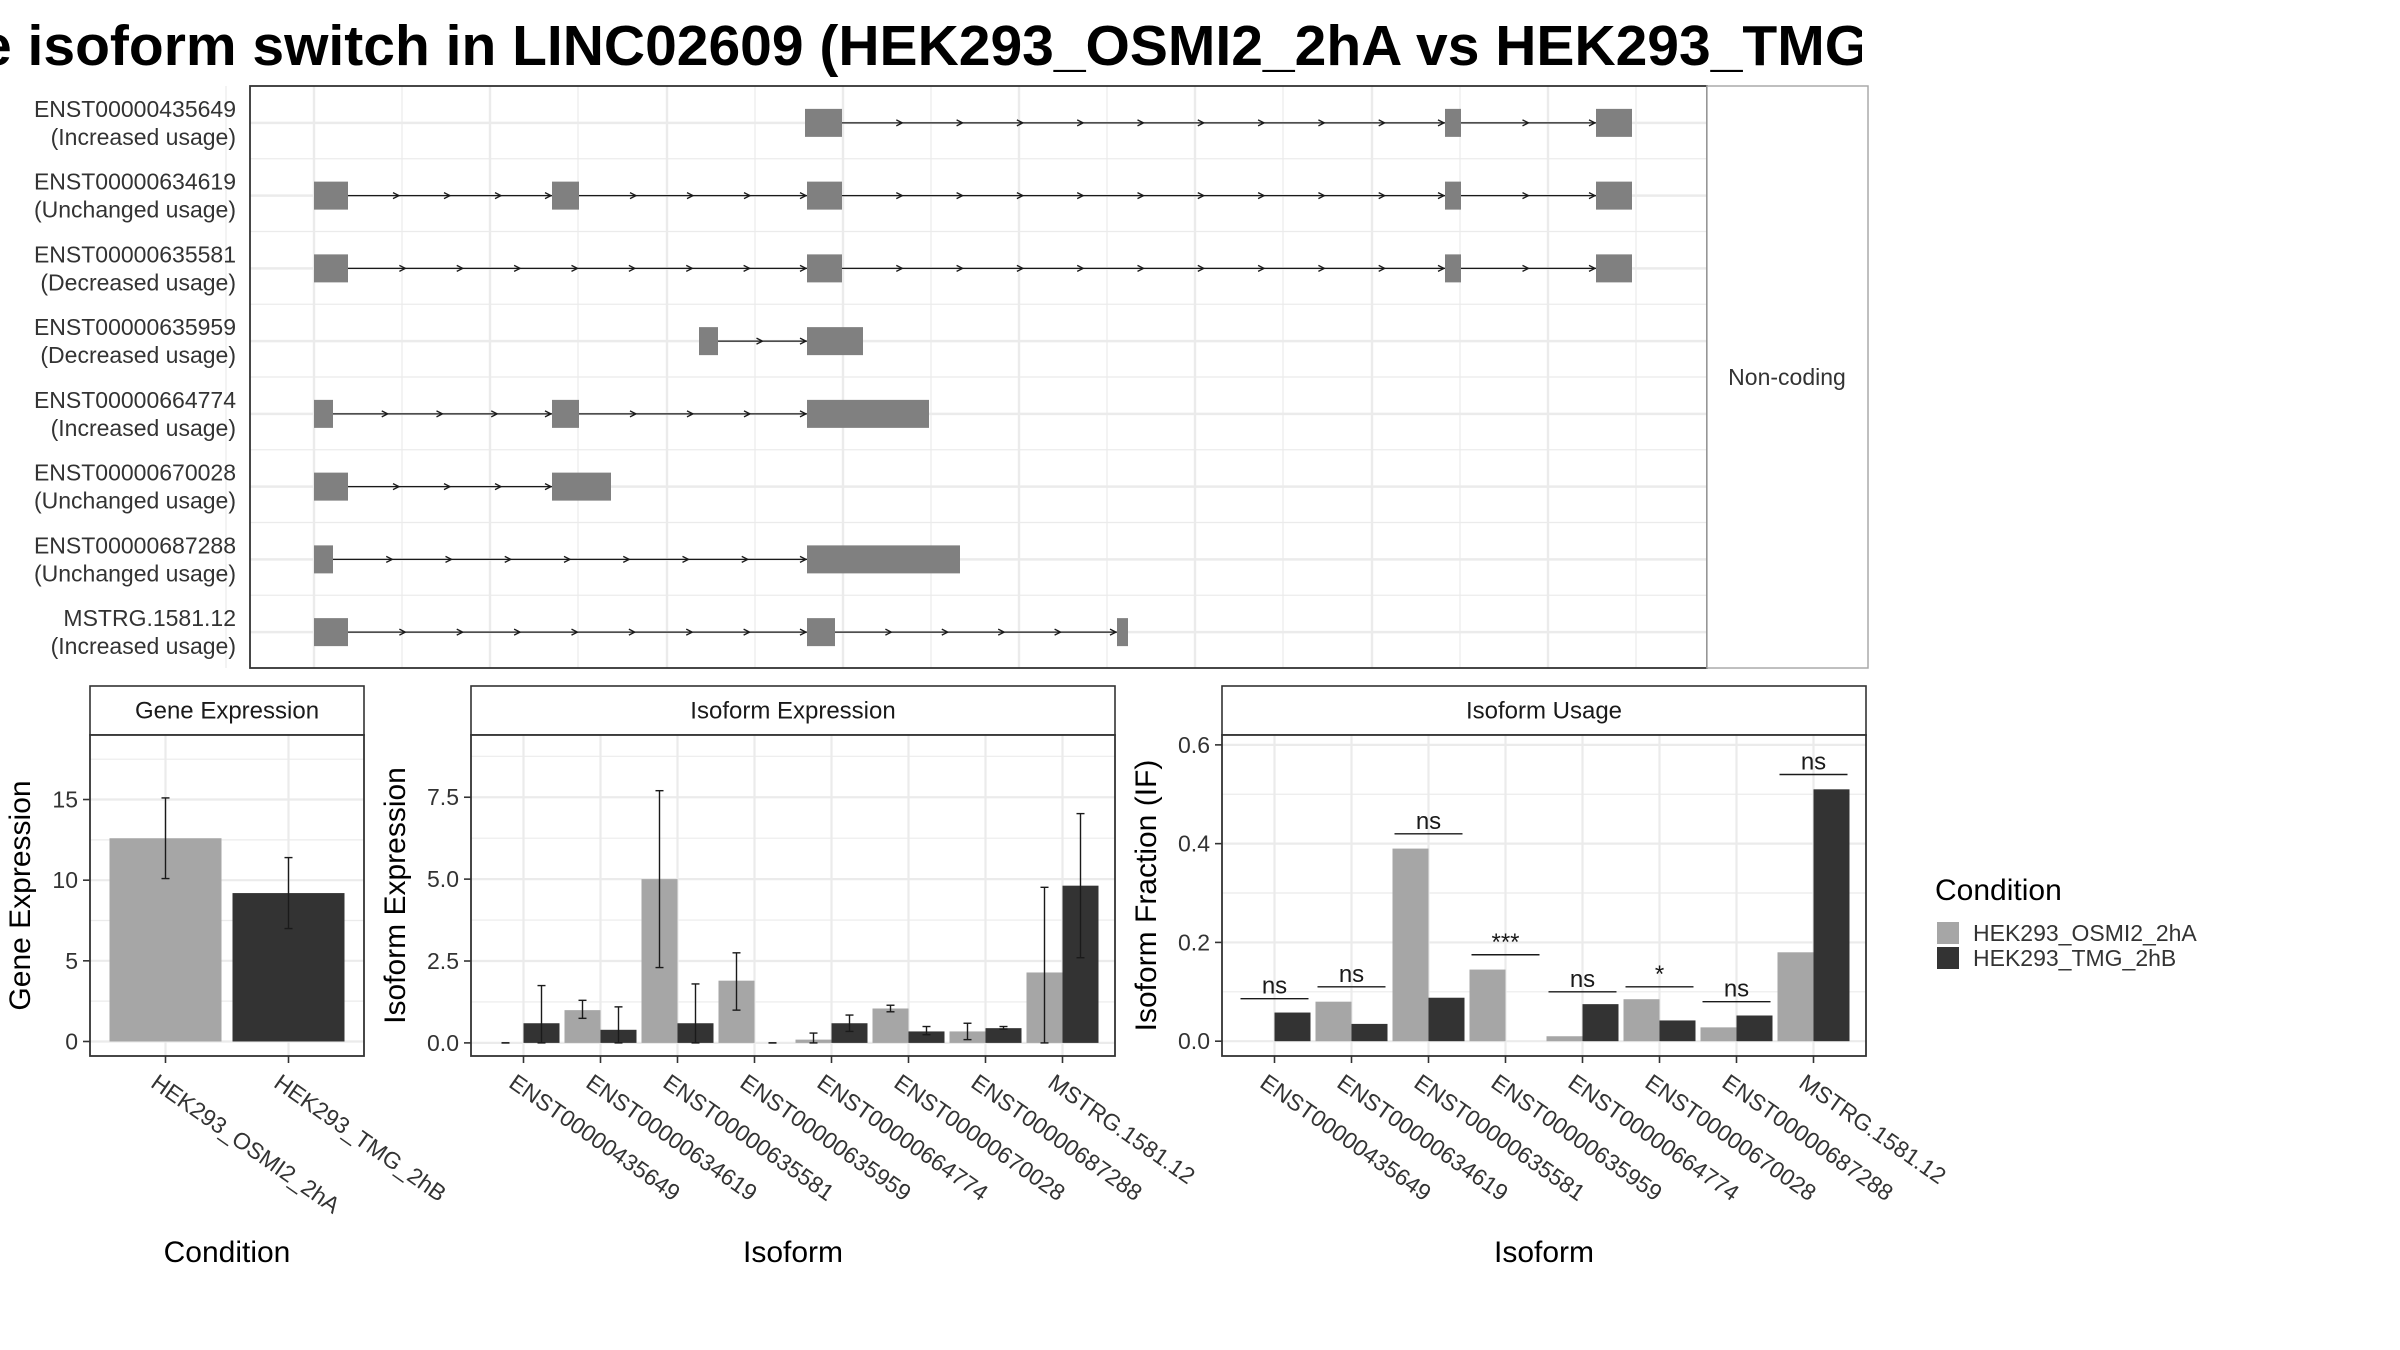  What do you see at coordinates (135, 400) in the screenshot?
I see `transcript-id-label: ENST00000664774` at bounding box center [135, 400].